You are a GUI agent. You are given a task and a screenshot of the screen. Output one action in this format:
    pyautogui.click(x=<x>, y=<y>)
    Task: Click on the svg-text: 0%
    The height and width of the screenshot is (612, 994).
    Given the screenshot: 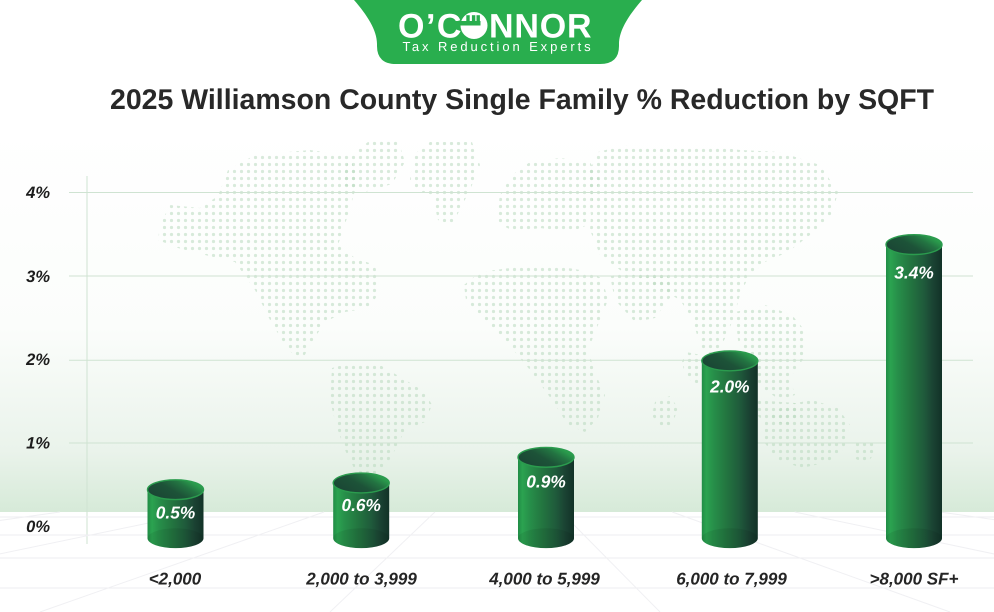 What is the action you would take?
    pyautogui.click(x=38, y=527)
    